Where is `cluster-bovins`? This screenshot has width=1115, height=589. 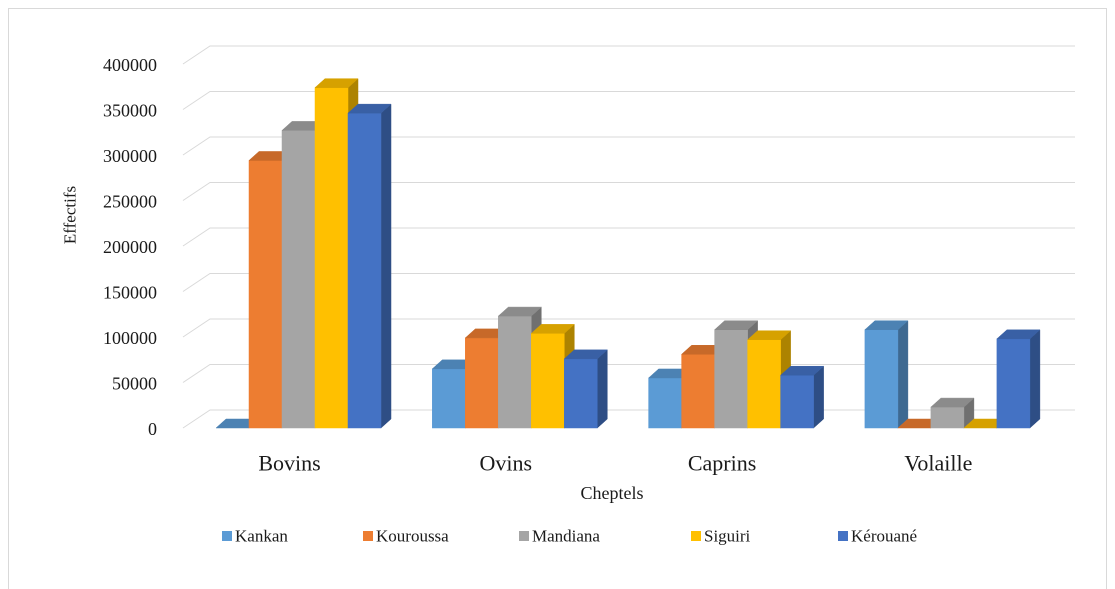 cluster-bovins is located at coordinates (303, 253).